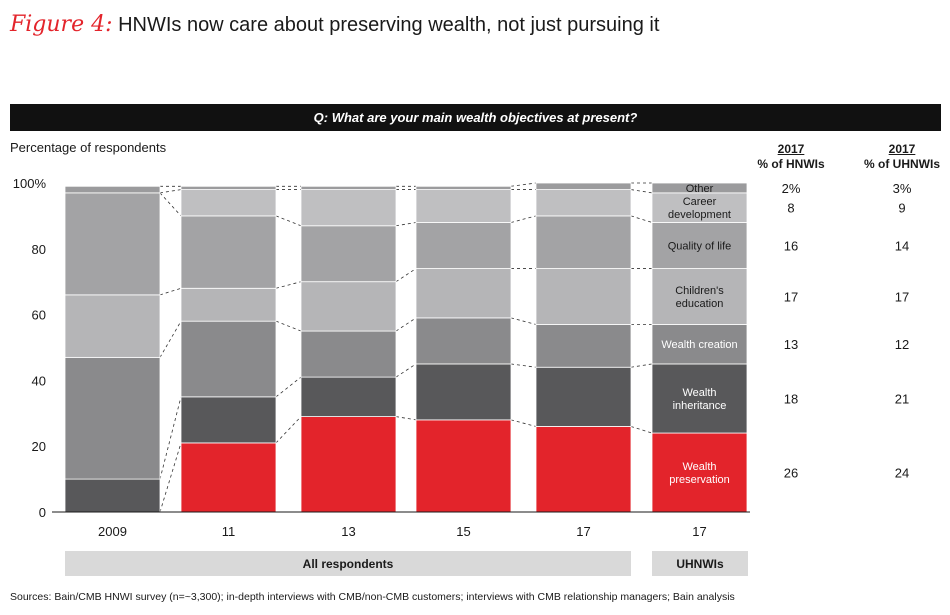 The width and height of the screenshot is (950, 615). Describe the element at coordinates (902, 398) in the screenshot. I see `uhnwi-value: 21` at that location.